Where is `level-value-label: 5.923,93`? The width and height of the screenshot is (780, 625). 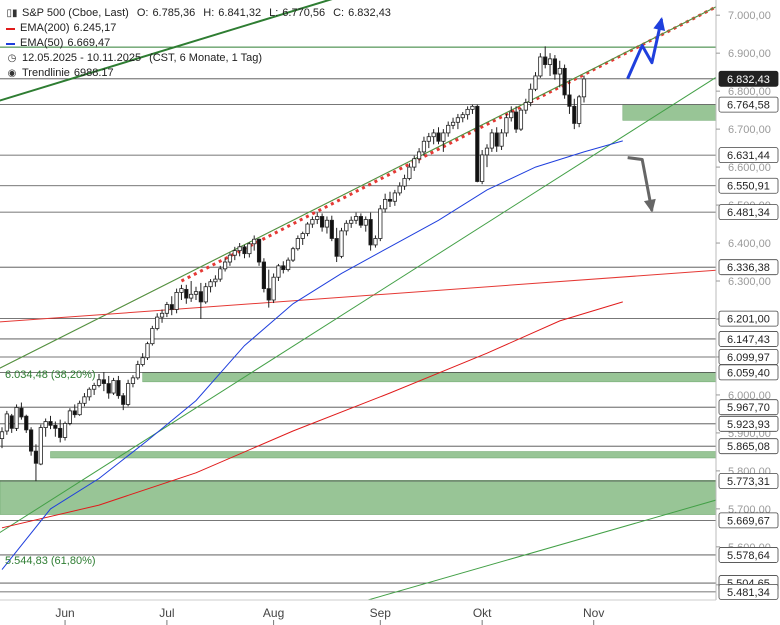
level-value-label: 5.923,93 is located at coordinates (748, 425).